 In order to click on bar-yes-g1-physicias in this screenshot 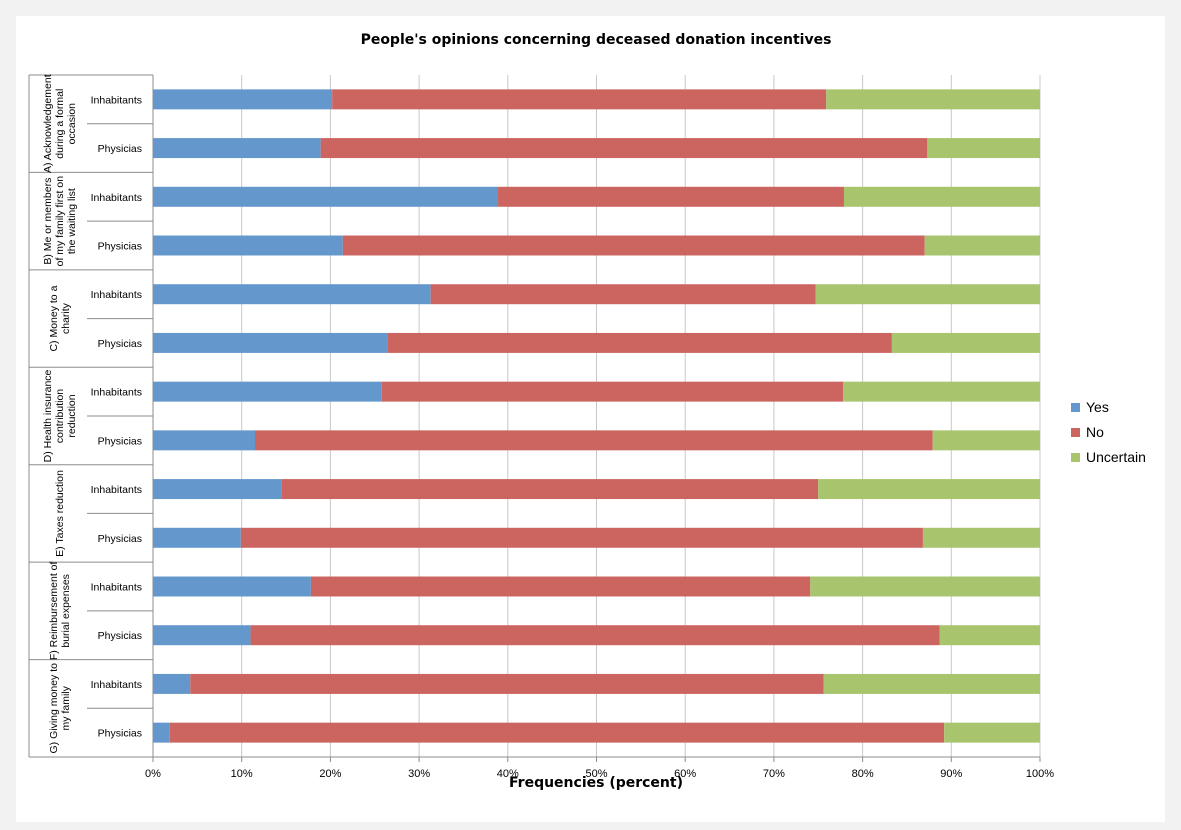, I will do `click(237, 148)`.